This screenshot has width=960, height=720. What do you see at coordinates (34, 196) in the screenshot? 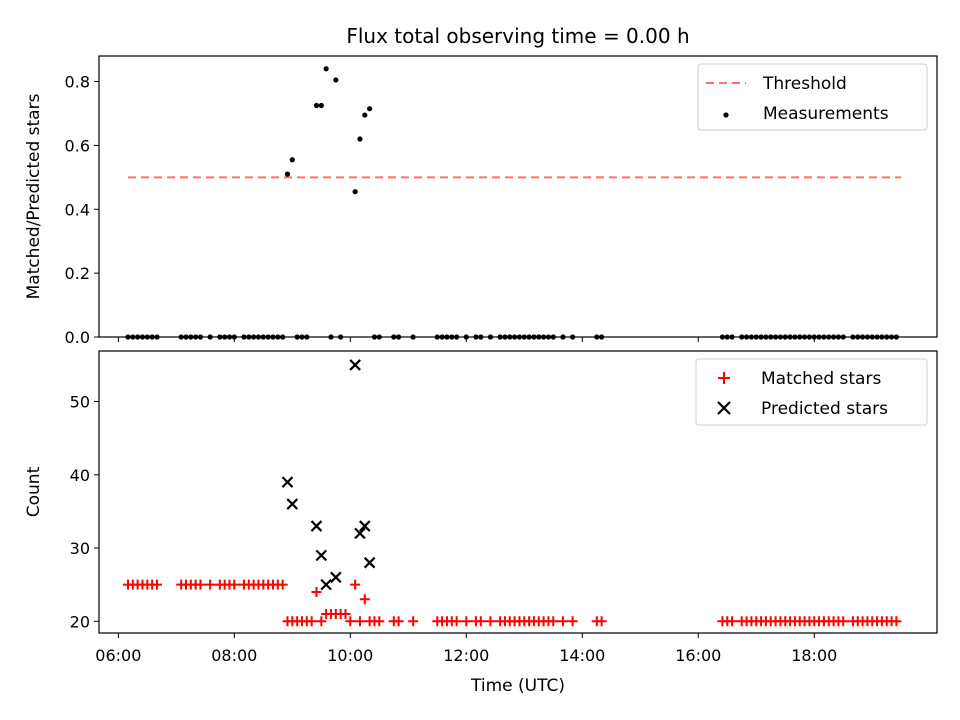
I see `y-axis-label: Matched/Predicted stars` at bounding box center [34, 196].